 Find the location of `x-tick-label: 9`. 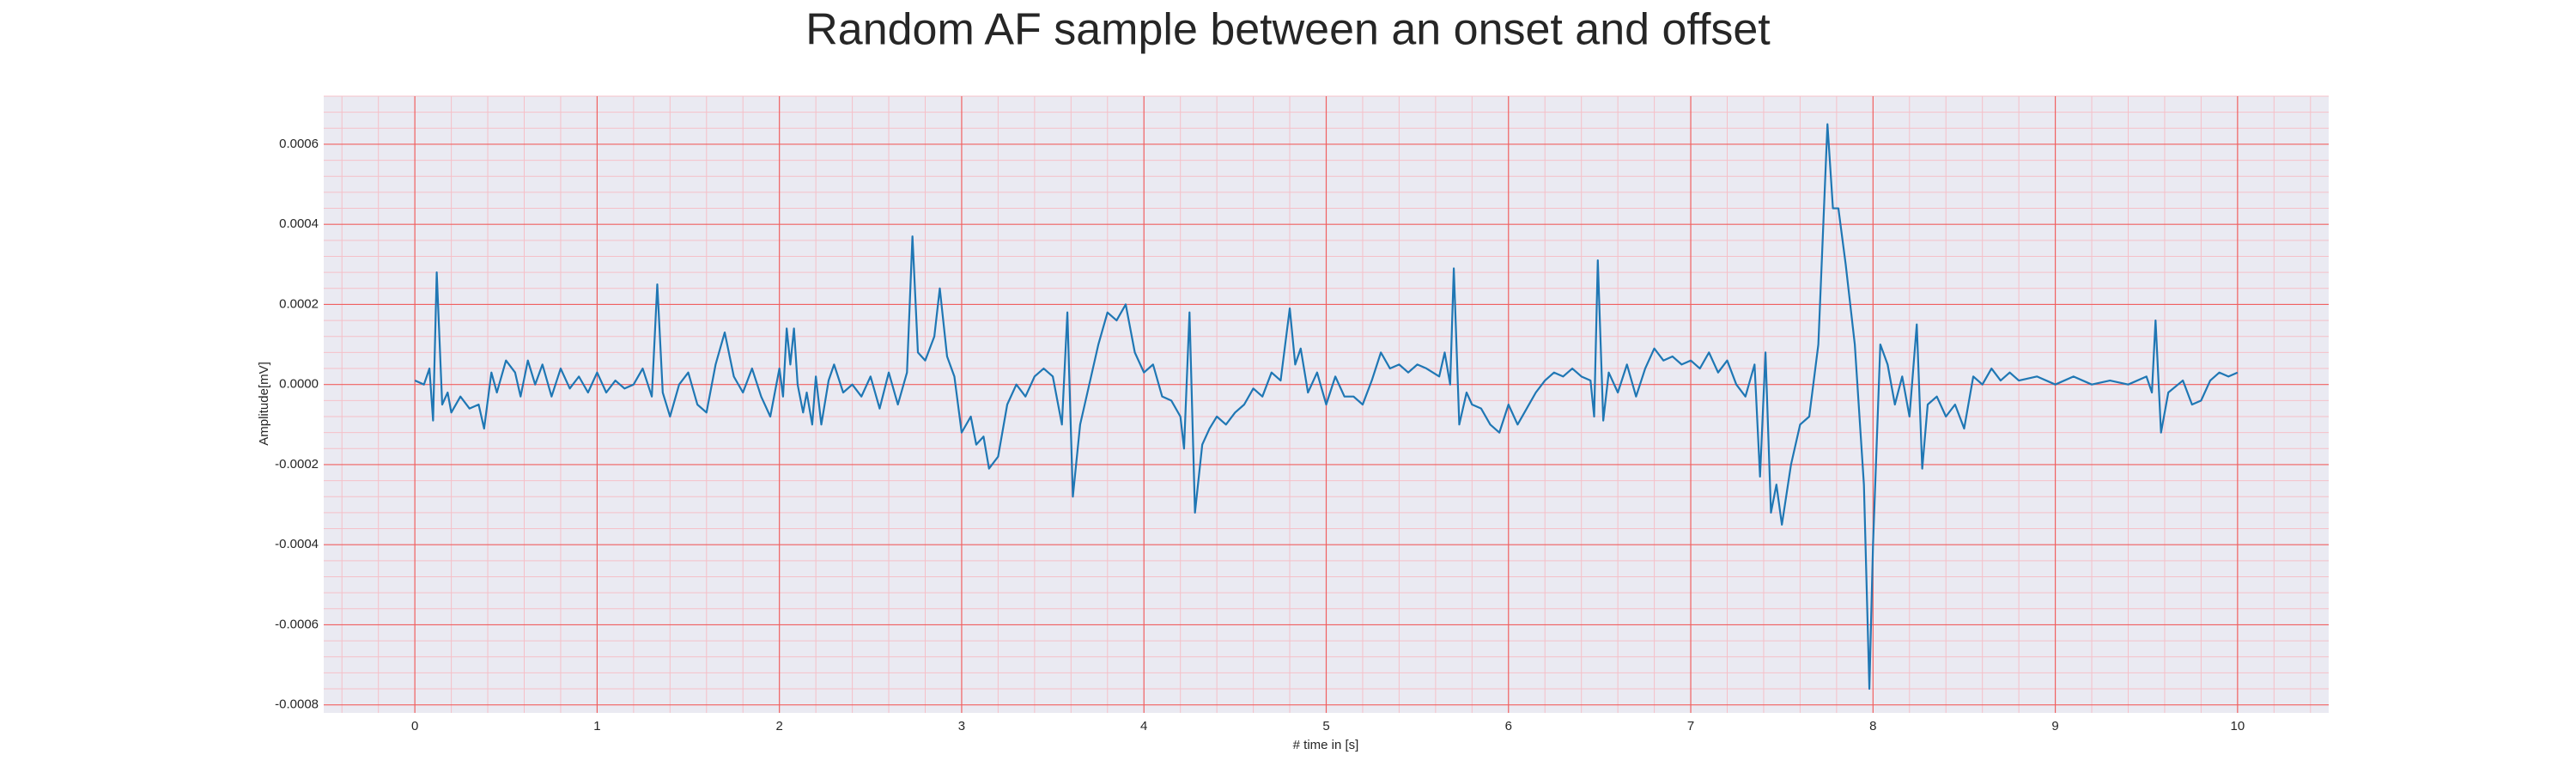

x-tick-label: 9 is located at coordinates (2054, 726).